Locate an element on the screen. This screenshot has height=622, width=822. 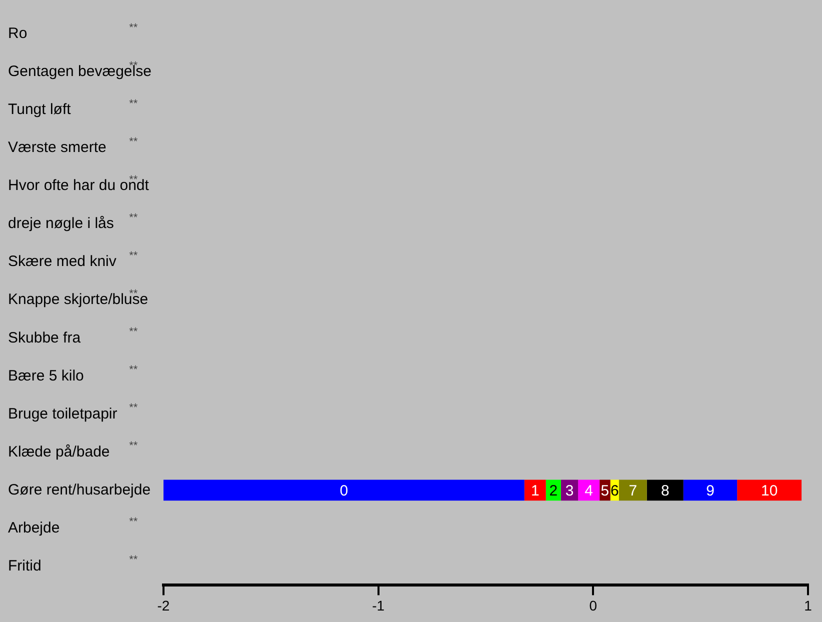
y-tick-label: Arbejde is located at coordinates (34, 527).